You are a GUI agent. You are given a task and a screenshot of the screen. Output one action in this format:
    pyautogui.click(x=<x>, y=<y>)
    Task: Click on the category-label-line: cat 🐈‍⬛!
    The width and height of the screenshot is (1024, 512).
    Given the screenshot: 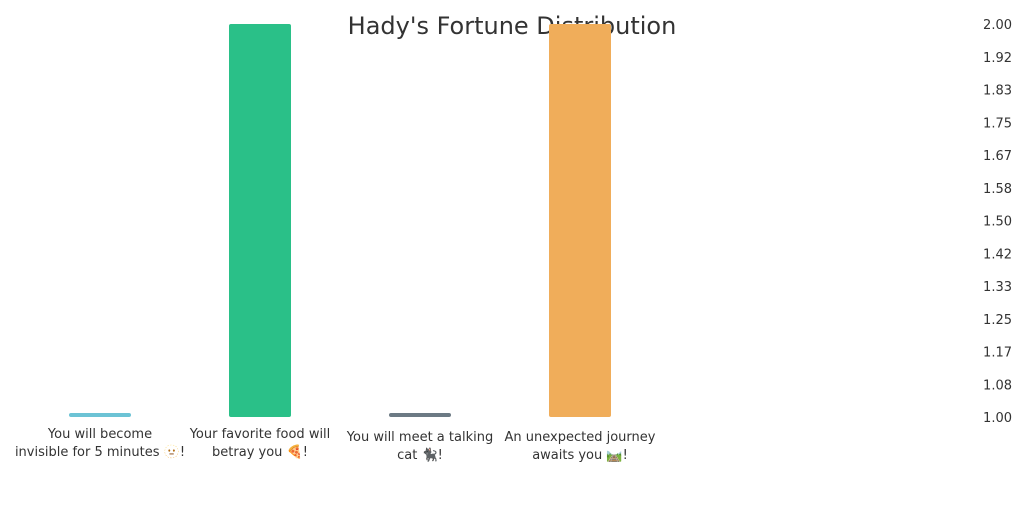 What is the action you would take?
    pyautogui.click(x=420, y=455)
    